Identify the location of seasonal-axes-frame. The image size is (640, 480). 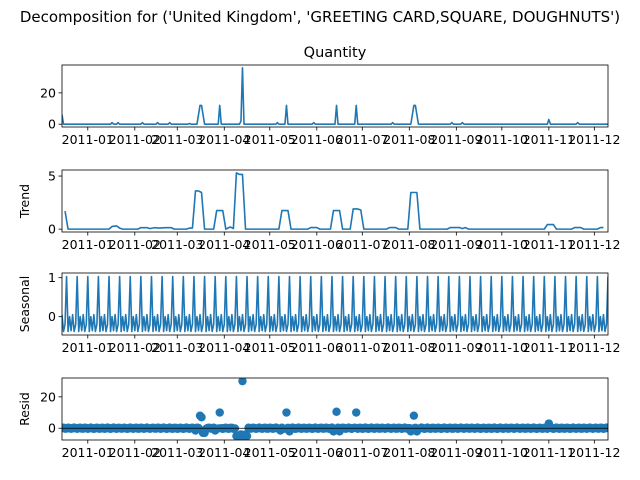
(335, 304).